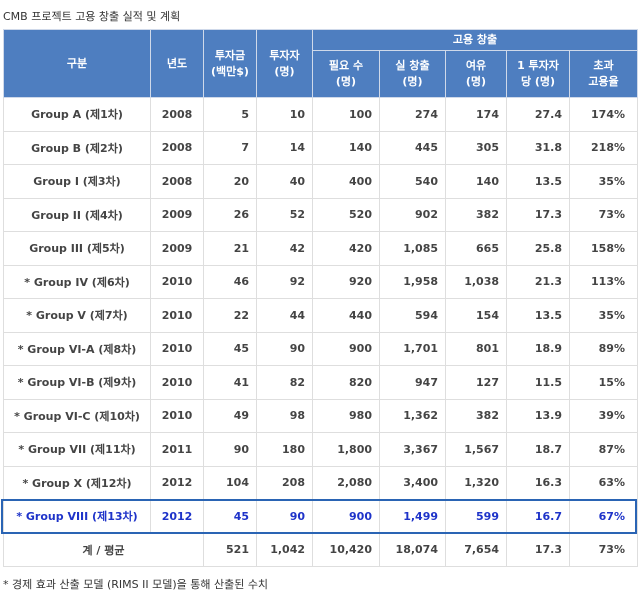 The image size is (640, 600). What do you see at coordinates (177, 516) in the screenshot?
I see `cell-year: 2012` at bounding box center [177, 516].